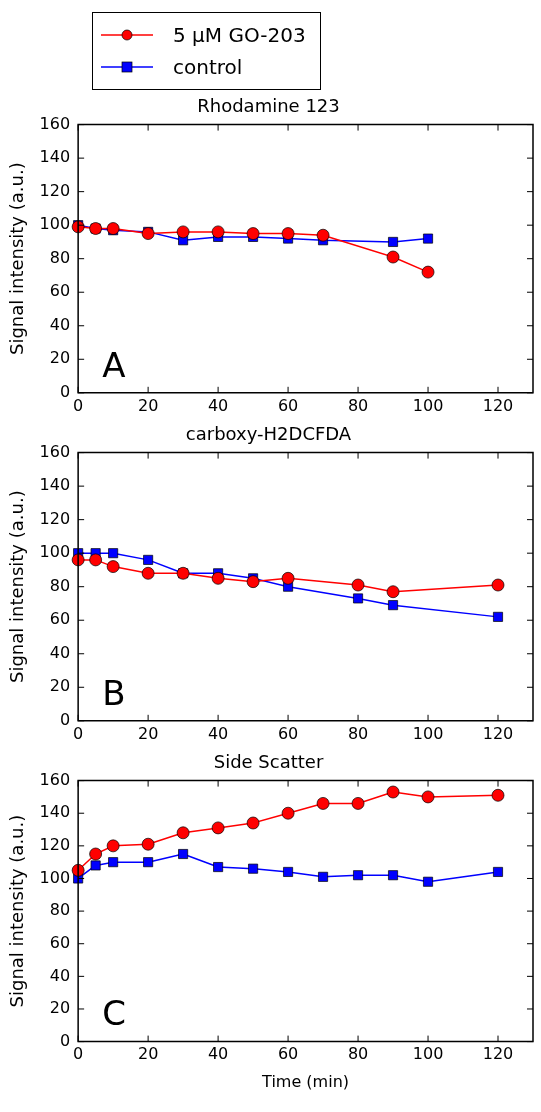  Describe the element at coordinates (268, 434) in the screenshot. I see `chart-title: carboxy-H2DCFDA` at that location.